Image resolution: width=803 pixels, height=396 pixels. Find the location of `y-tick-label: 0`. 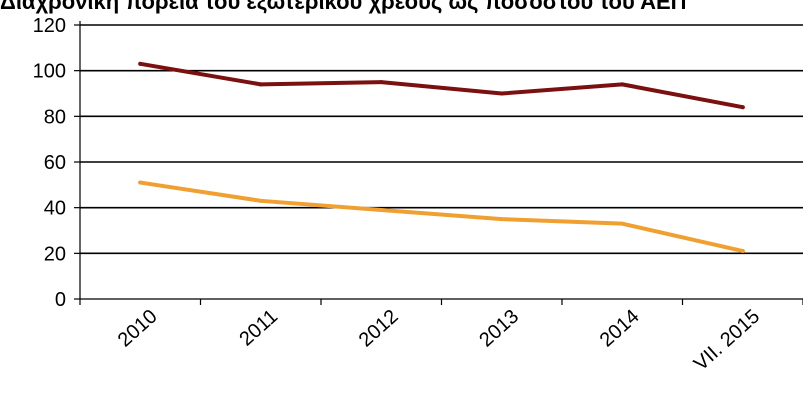

y-tick-label: 0 is located at coordinates (60, 300).